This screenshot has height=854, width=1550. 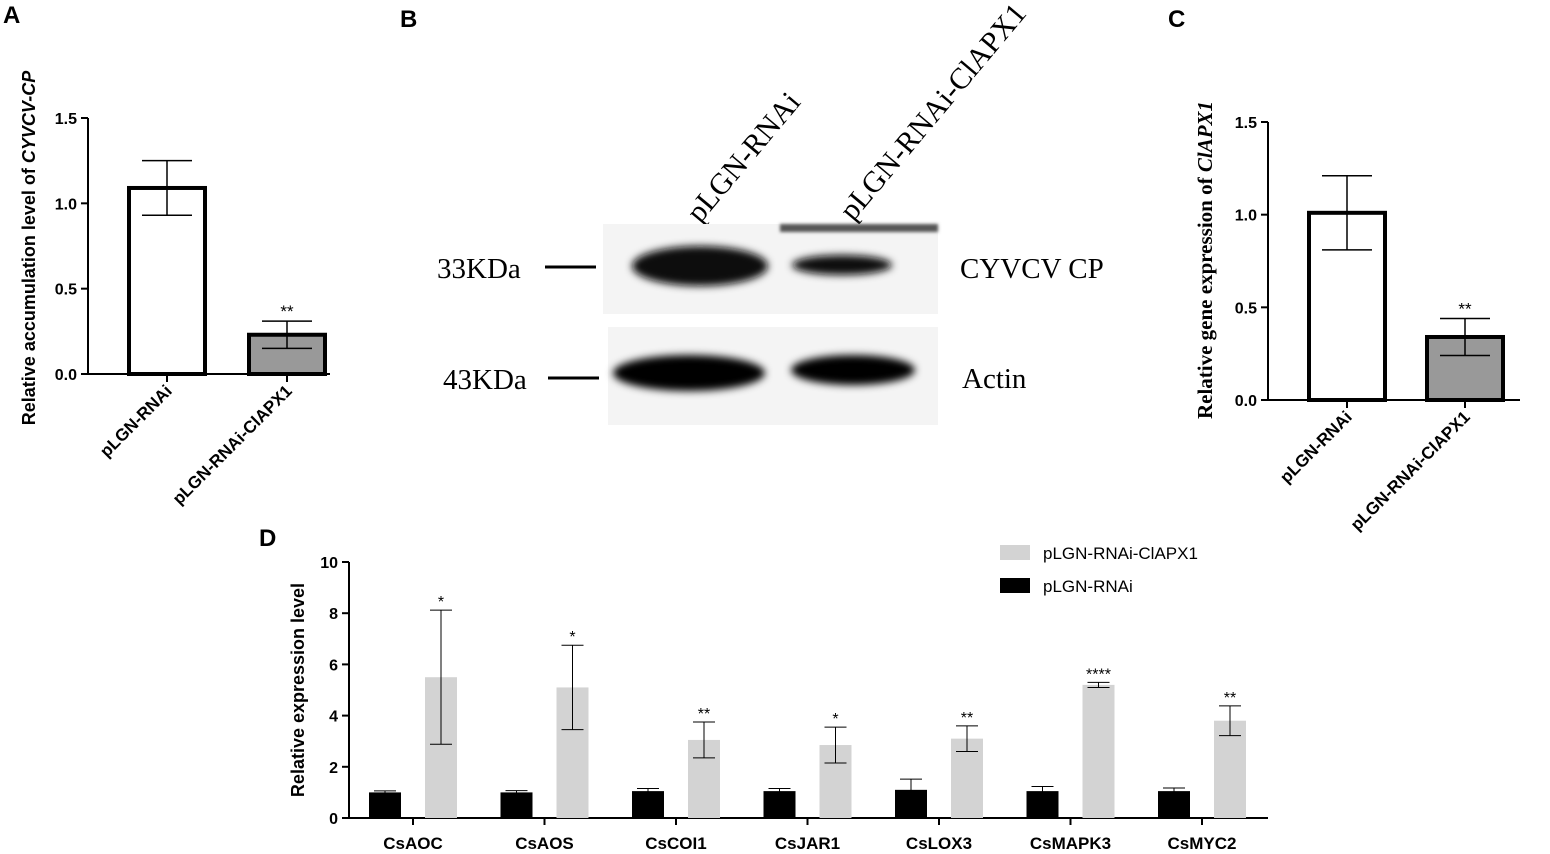 What do you see at coordinates (994, 379) in the screenshot?
I see `target-actin: Actin` at bounding box center [994, 379].